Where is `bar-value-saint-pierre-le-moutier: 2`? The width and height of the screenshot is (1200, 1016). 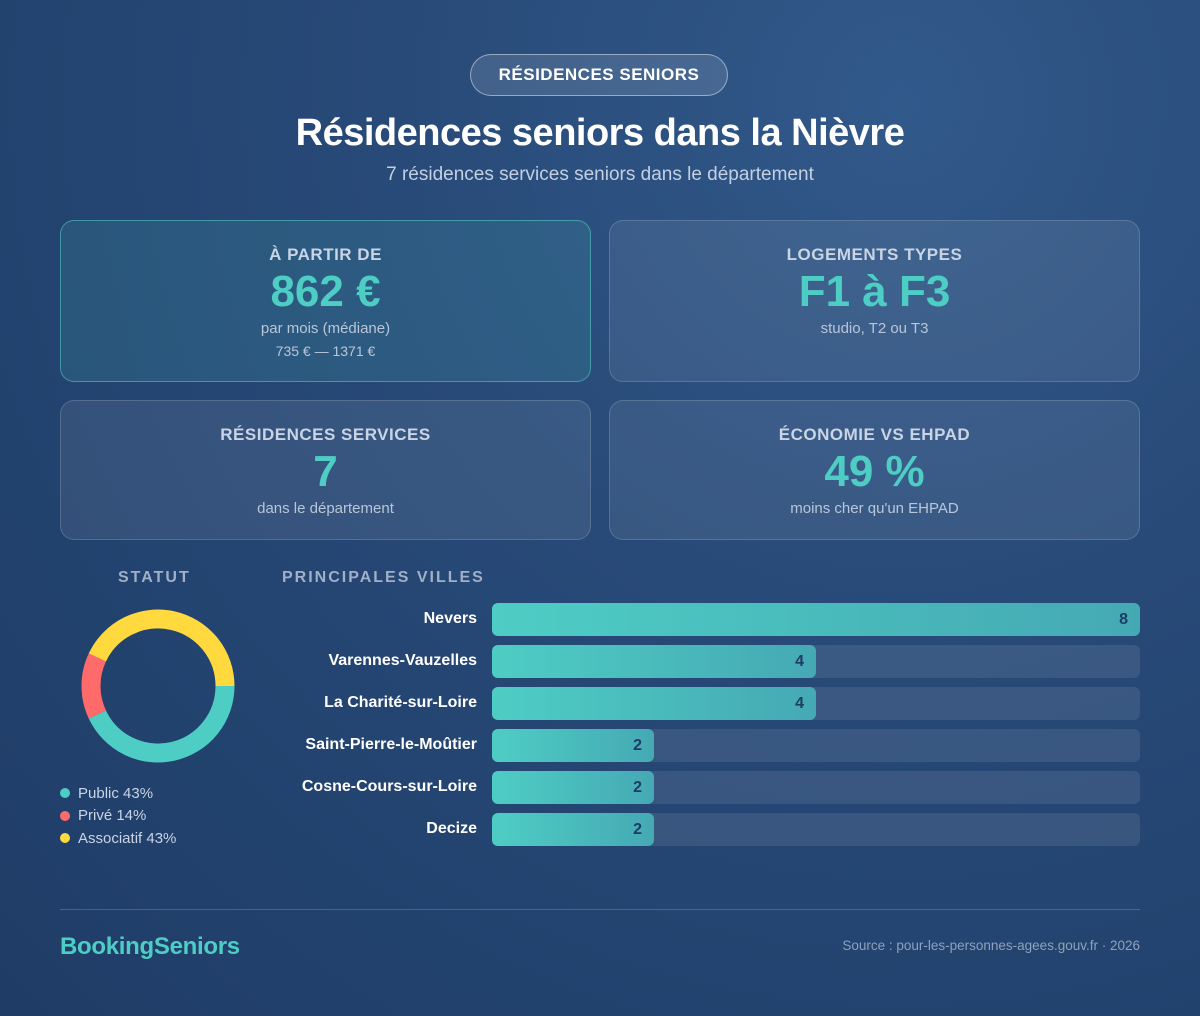
bar-value-saint-pierre-le-moutier: 2 is located at coordinates (637, 745).